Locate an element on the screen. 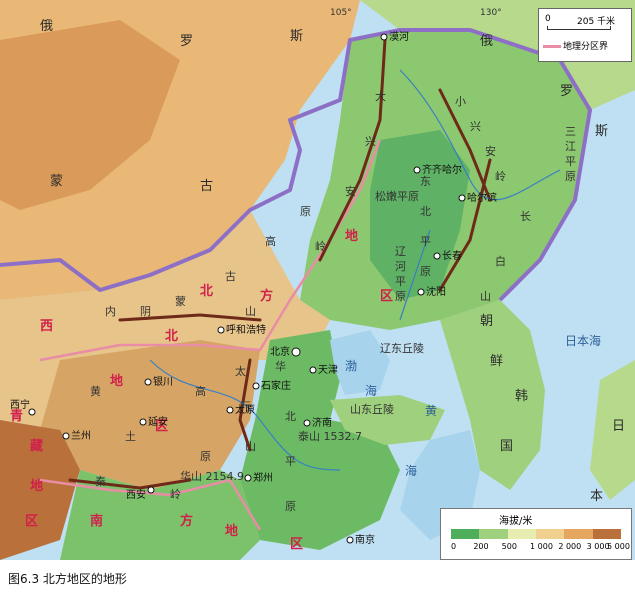  city-changchun: 长春 is located at coordinates (452, 256).